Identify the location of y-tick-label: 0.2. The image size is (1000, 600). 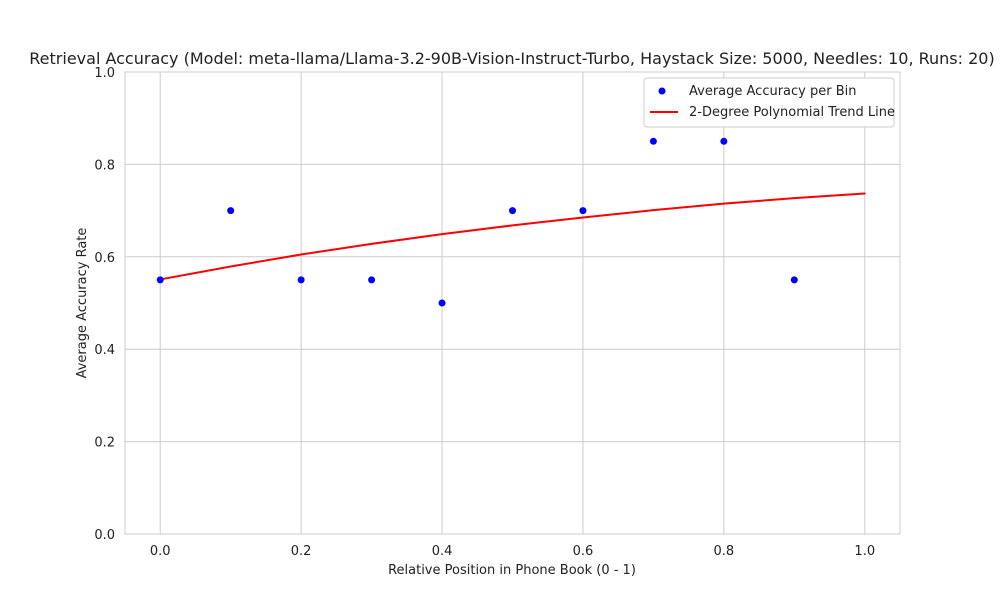
(104, 443).